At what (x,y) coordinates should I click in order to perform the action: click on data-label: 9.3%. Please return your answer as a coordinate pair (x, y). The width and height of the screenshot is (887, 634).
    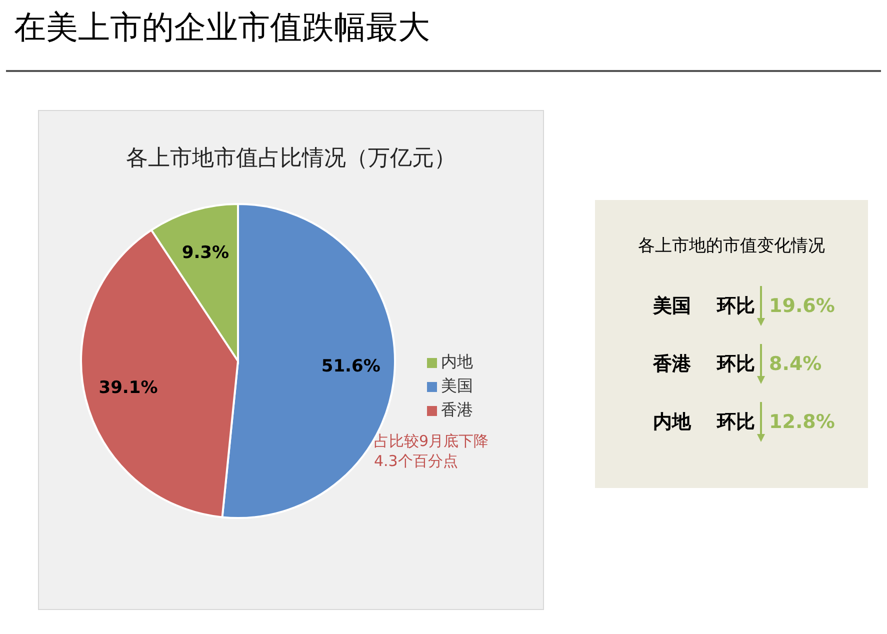
    Looking at the image, I should click on (206, 252).